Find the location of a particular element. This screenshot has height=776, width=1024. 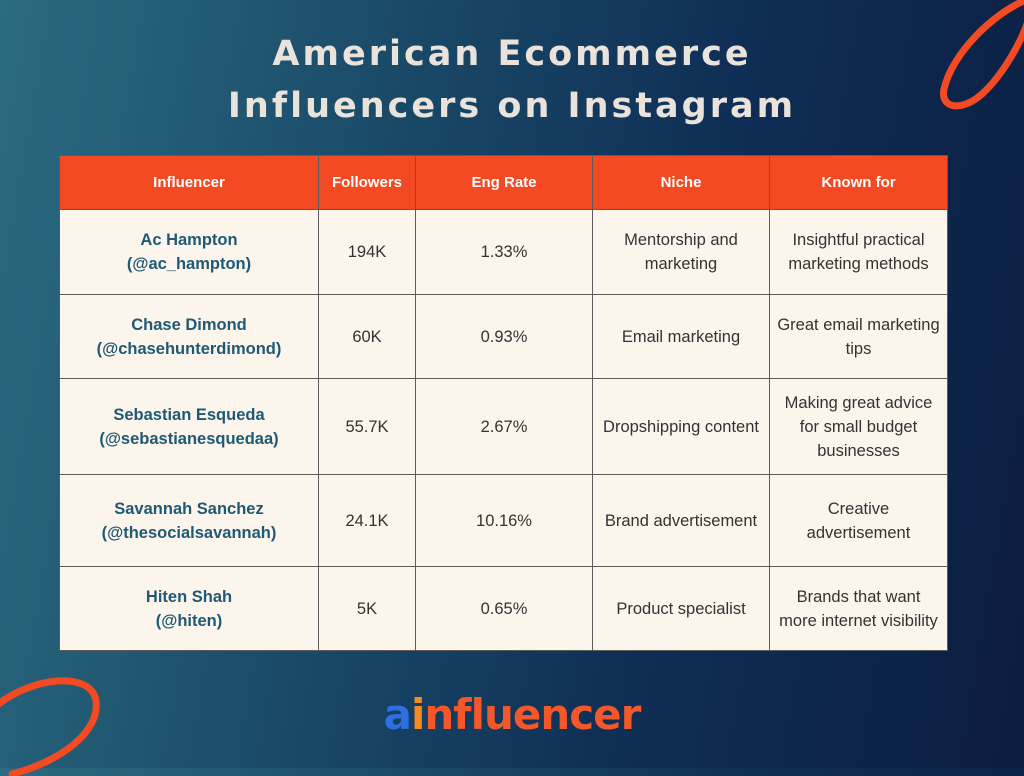

followers-cell: 24.1K is located at coordinates (367, 520).